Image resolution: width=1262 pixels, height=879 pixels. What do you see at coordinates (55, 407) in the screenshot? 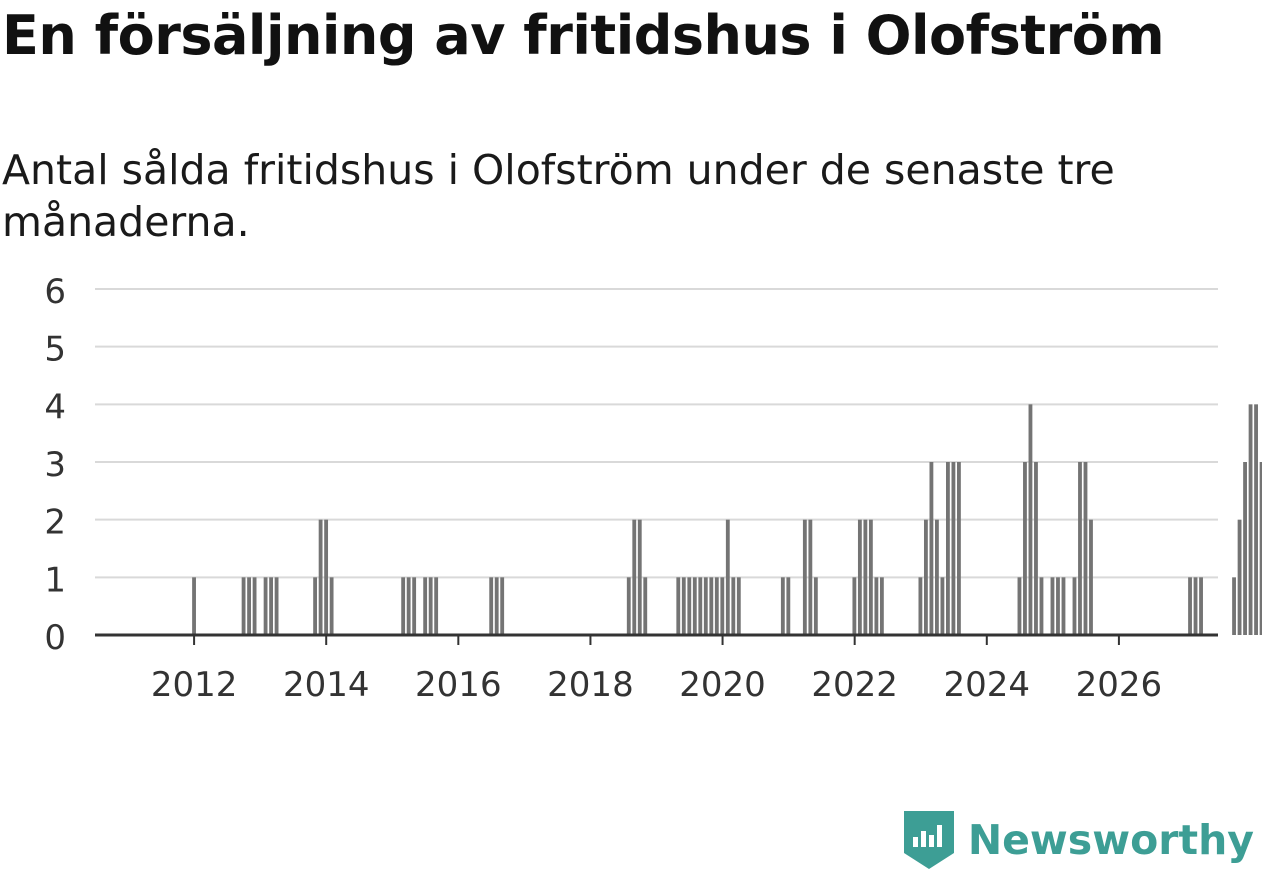
I see `y-tick-label: 4` at bounding box center [55, 407].